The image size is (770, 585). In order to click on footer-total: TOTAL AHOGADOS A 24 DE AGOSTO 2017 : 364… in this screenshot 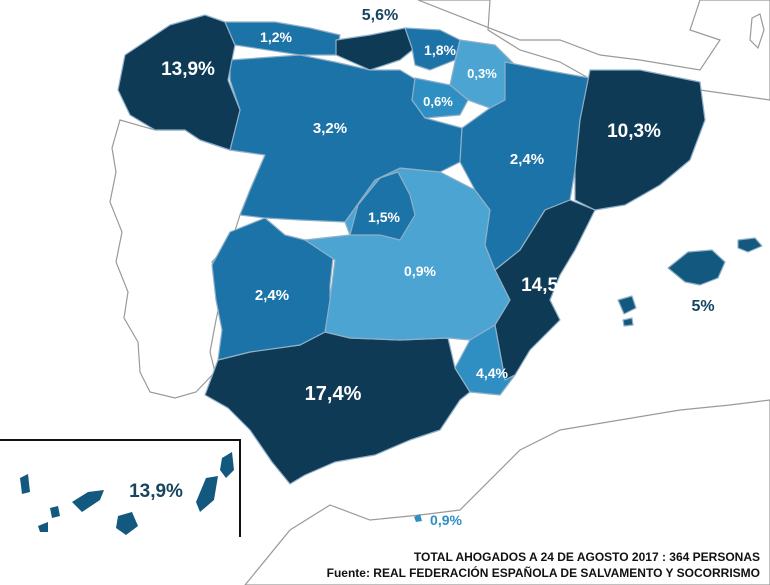, I will do `click(586, 557)`.